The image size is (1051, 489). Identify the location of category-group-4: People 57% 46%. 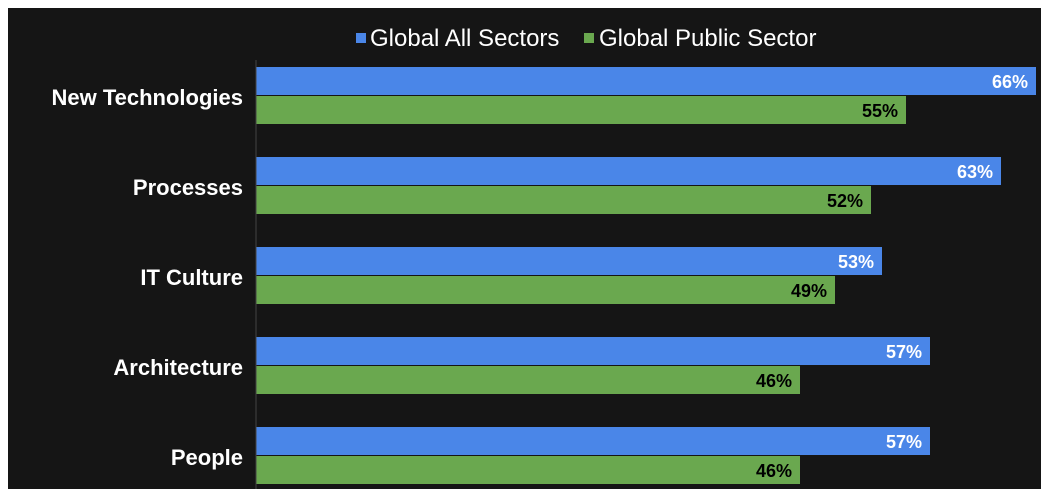
(550, 455).